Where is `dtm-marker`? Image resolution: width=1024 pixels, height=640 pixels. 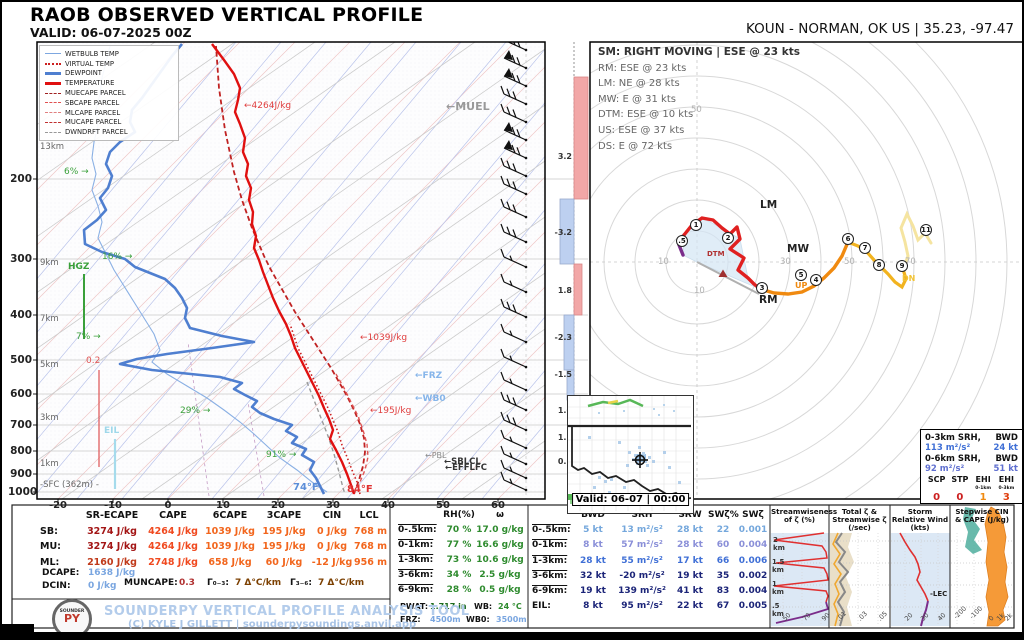
dtm-marker is located at coordinates (723, 273).